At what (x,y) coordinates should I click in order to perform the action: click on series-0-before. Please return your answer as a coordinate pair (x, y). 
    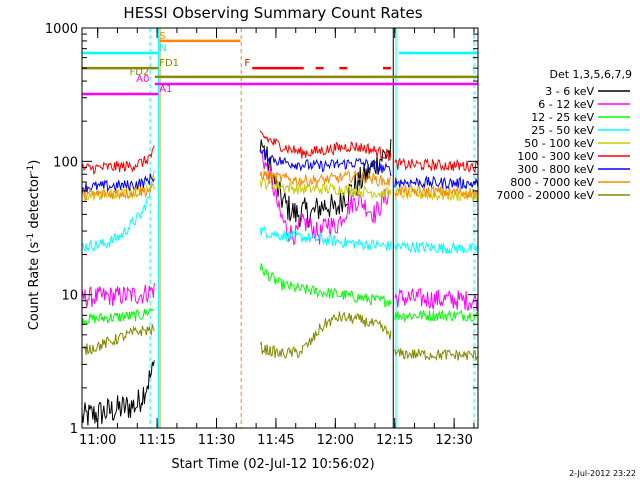
    Looking at the image, I should click on (118, 393).